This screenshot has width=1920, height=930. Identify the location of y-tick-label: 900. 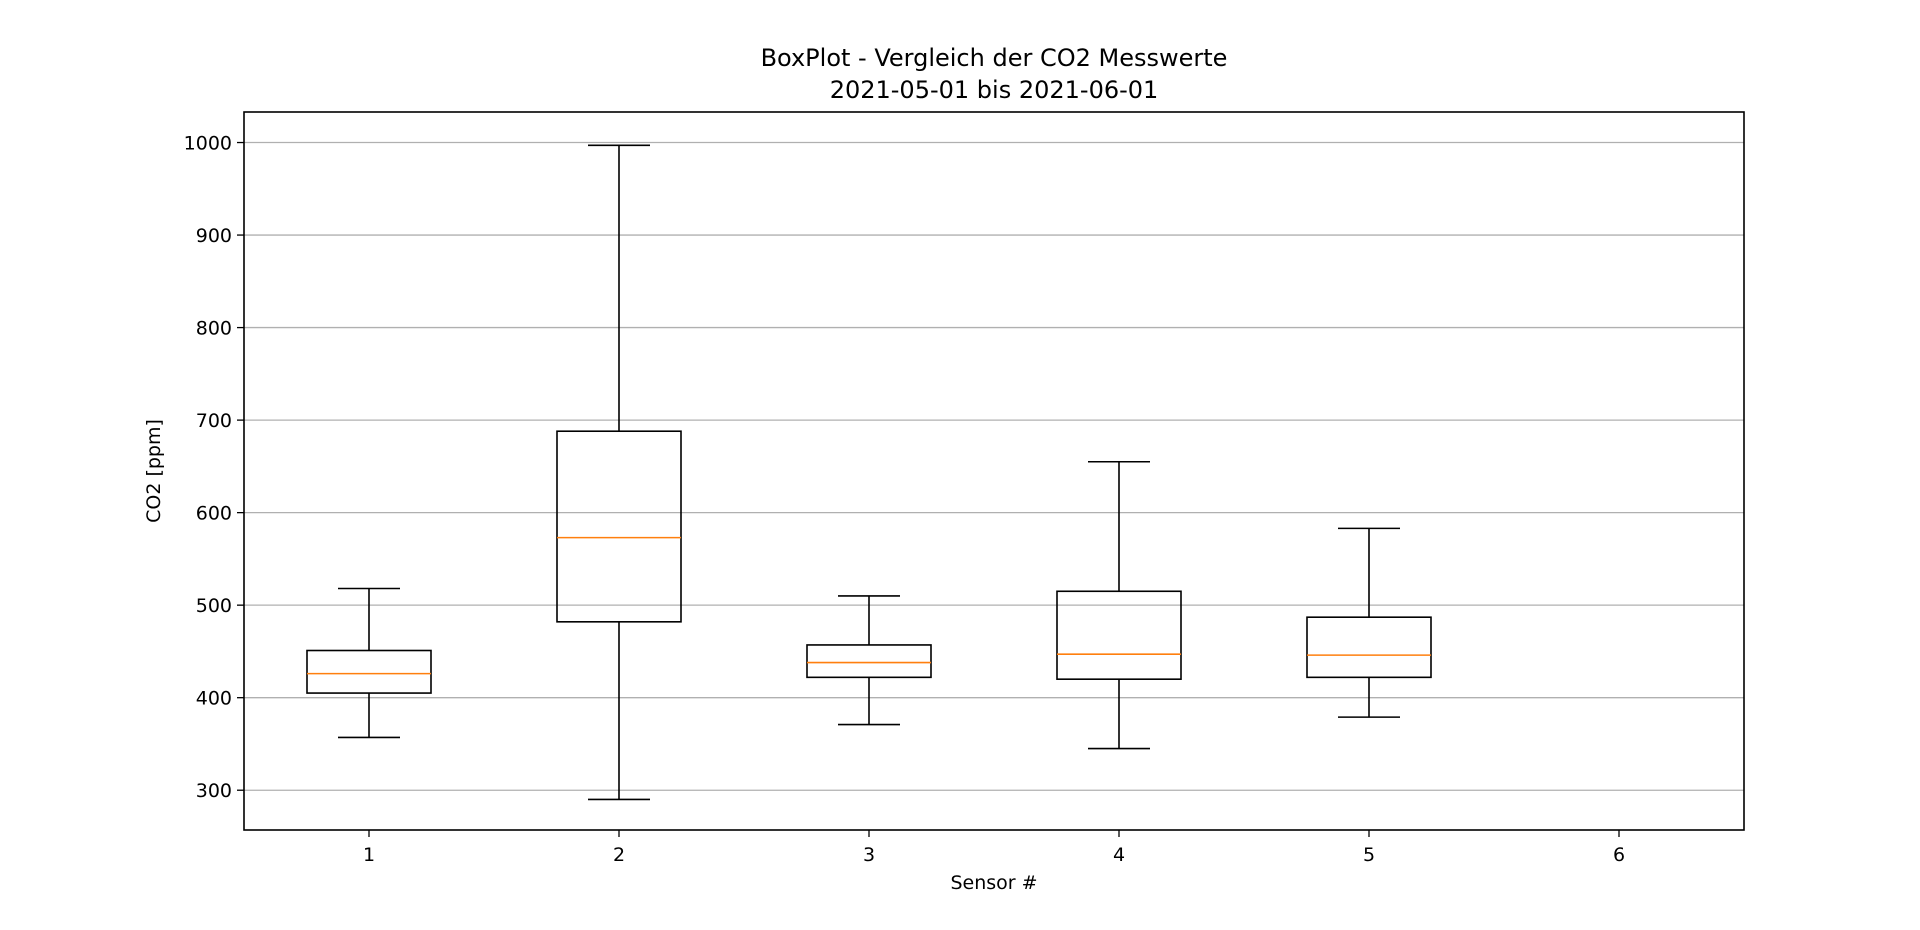
(214, 236).